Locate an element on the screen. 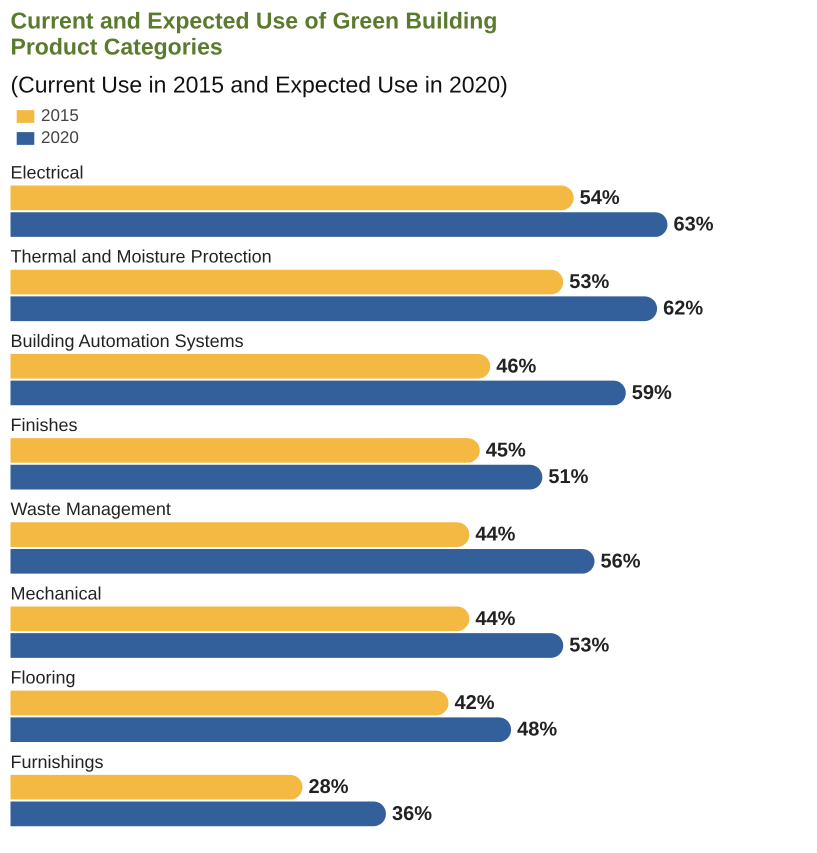  data-label: 51% is located at coordinates (568, 477).